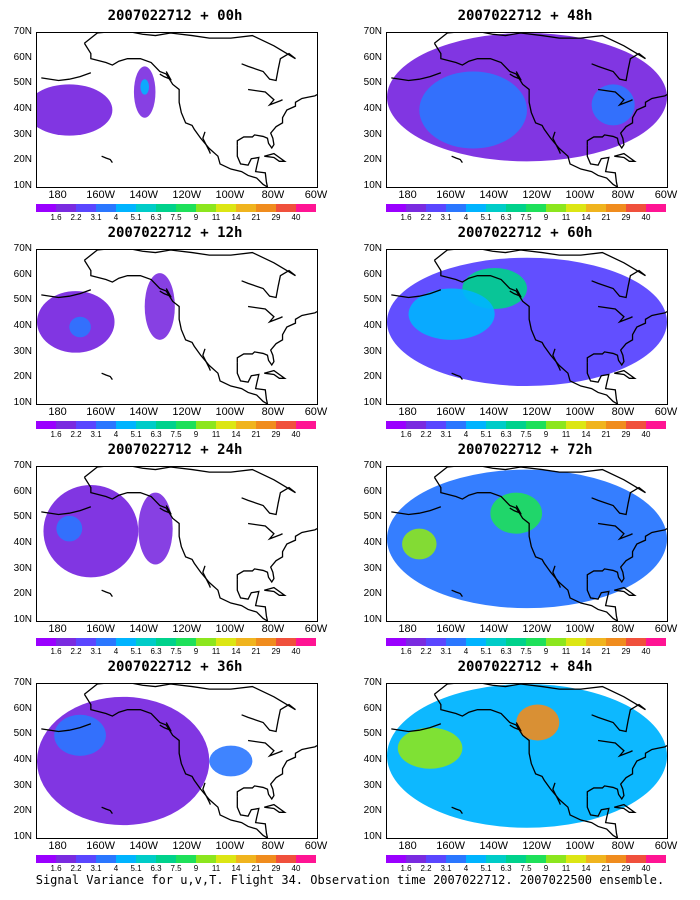 The height and width of the screenshot is (900, 700). I want to click on panel-title: 2007022712 + 36h, so click(175, 667).